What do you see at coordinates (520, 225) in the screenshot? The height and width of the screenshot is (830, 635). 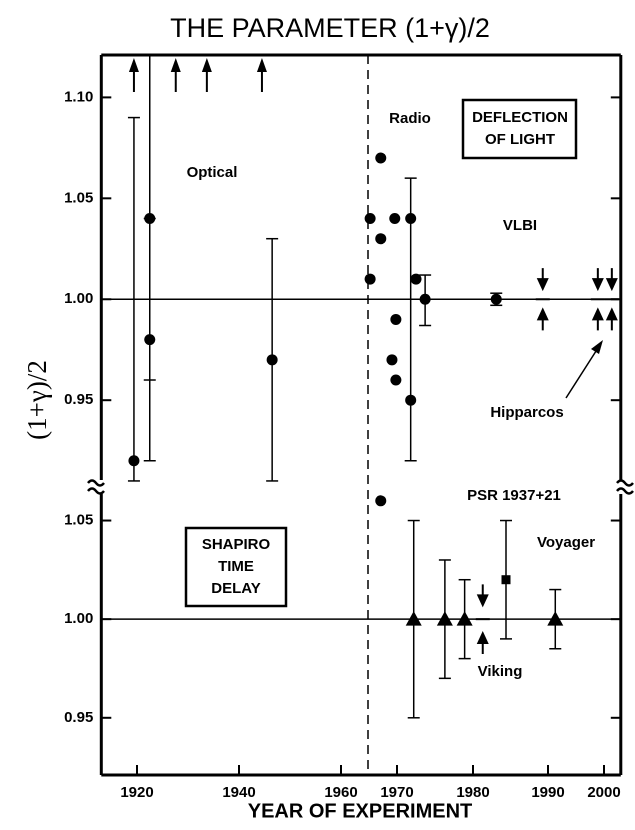 I see `series-label: VLBI` at bounding box center [520, 225].